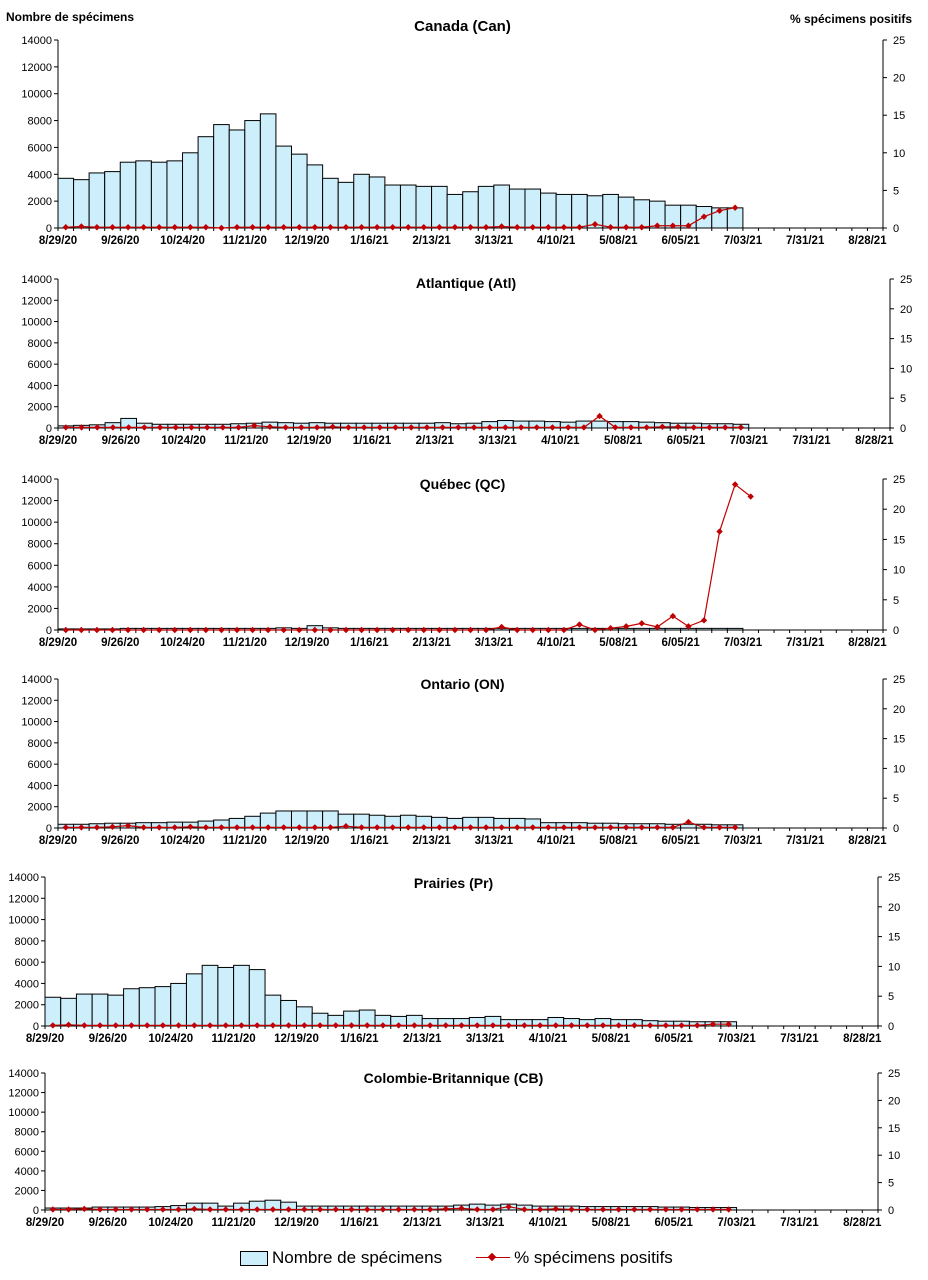 The width and height of the screenshot is (928, 1280). I want to click on x-tick-label-5-4: 12/19/20, so click(296, 1223).